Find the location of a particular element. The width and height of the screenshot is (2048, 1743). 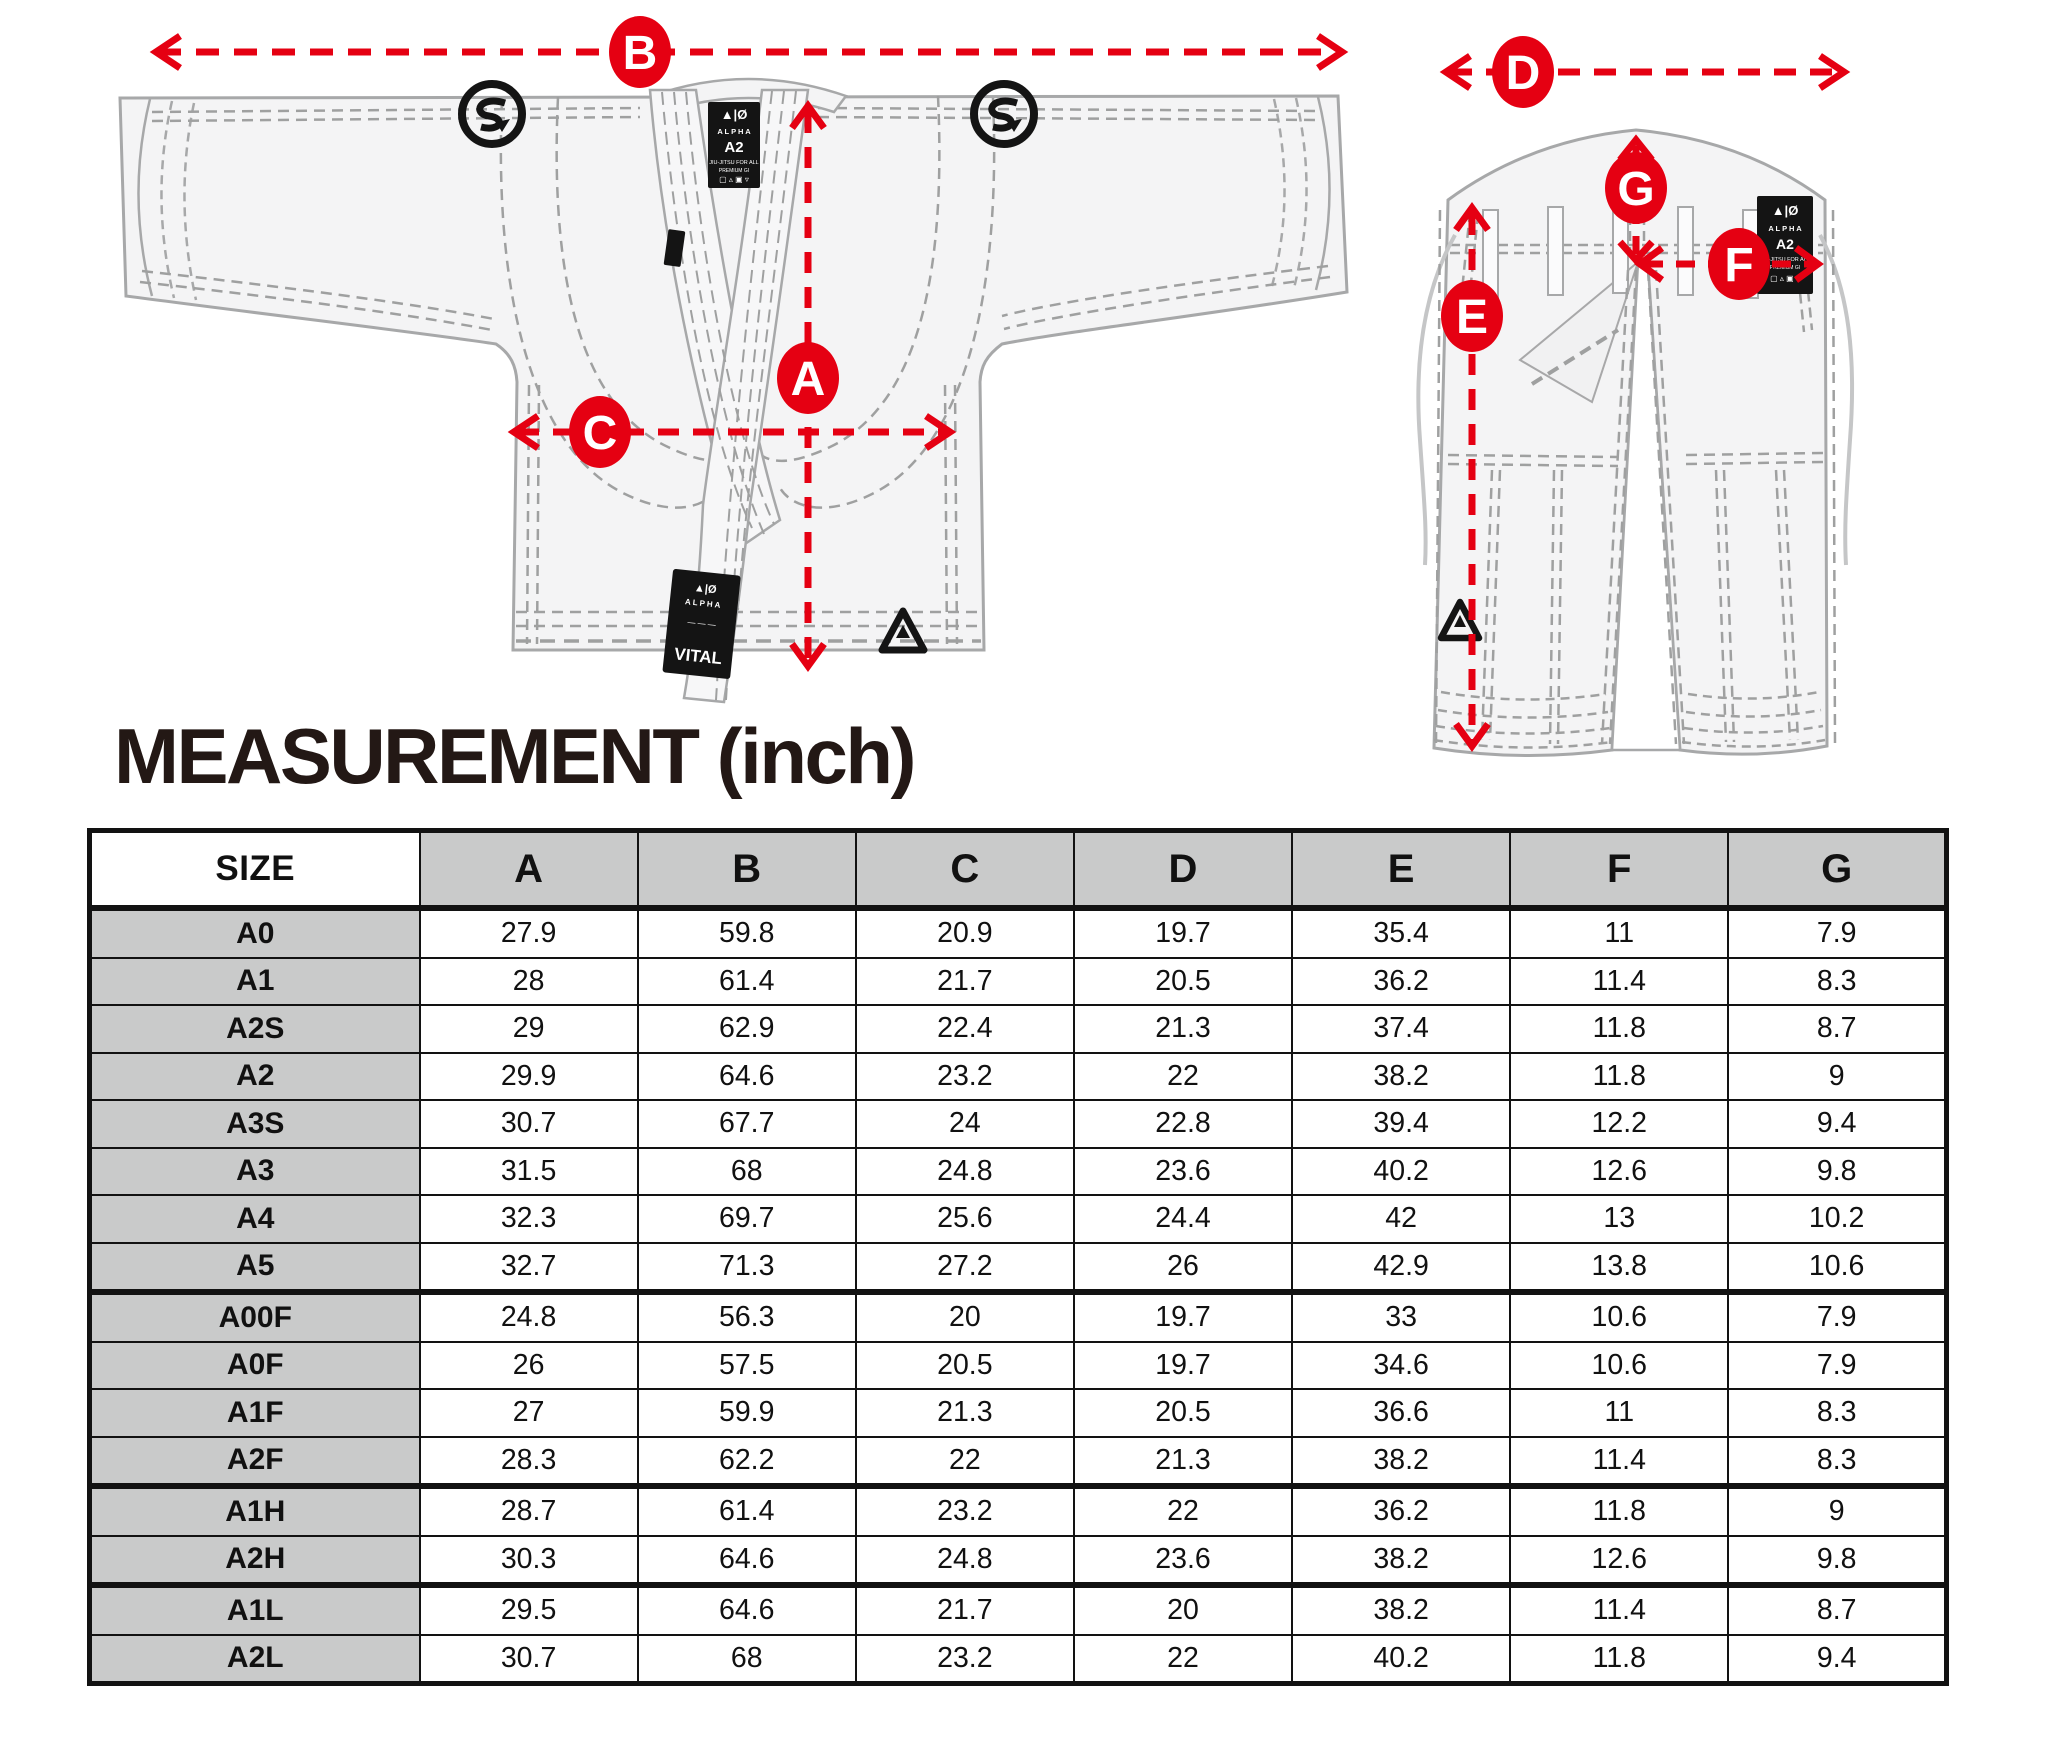

value-cell-A: 29 is located at coordinates (528, 1029).